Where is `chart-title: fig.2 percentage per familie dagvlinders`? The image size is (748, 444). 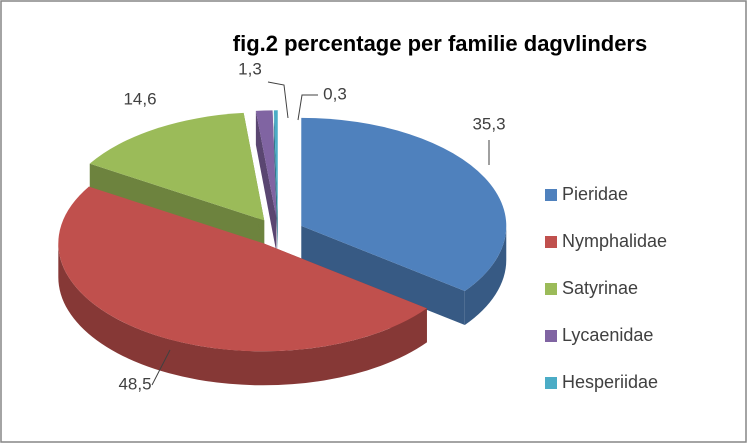 chart-title: fig.2 percentage per familie dagvlinders is located at coordinates (440, 43).